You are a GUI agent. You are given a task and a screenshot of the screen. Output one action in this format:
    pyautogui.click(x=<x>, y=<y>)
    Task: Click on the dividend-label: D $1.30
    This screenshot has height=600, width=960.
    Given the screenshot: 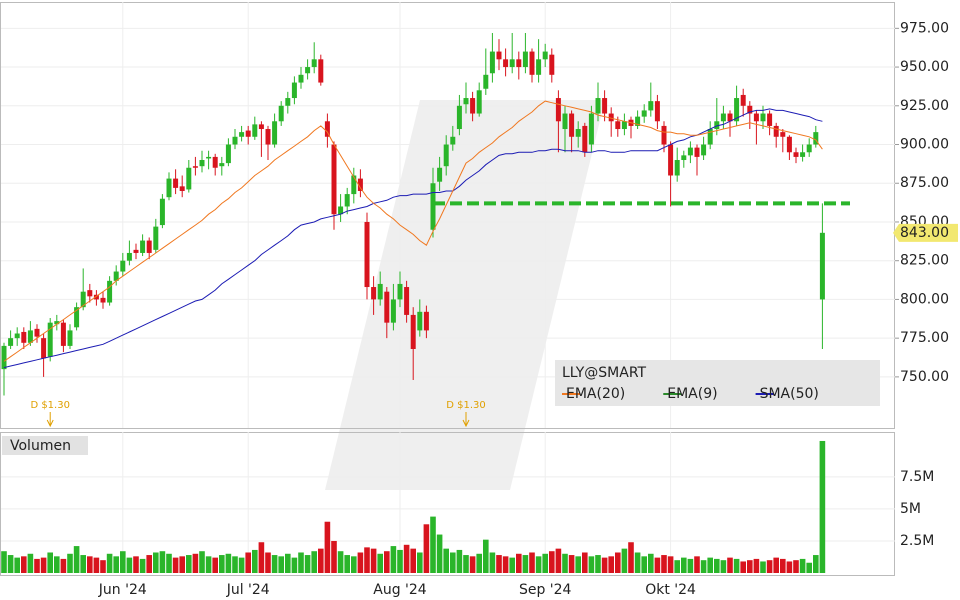 What is the action you would take?
    pyautogui.click(x=466, y=405)
    